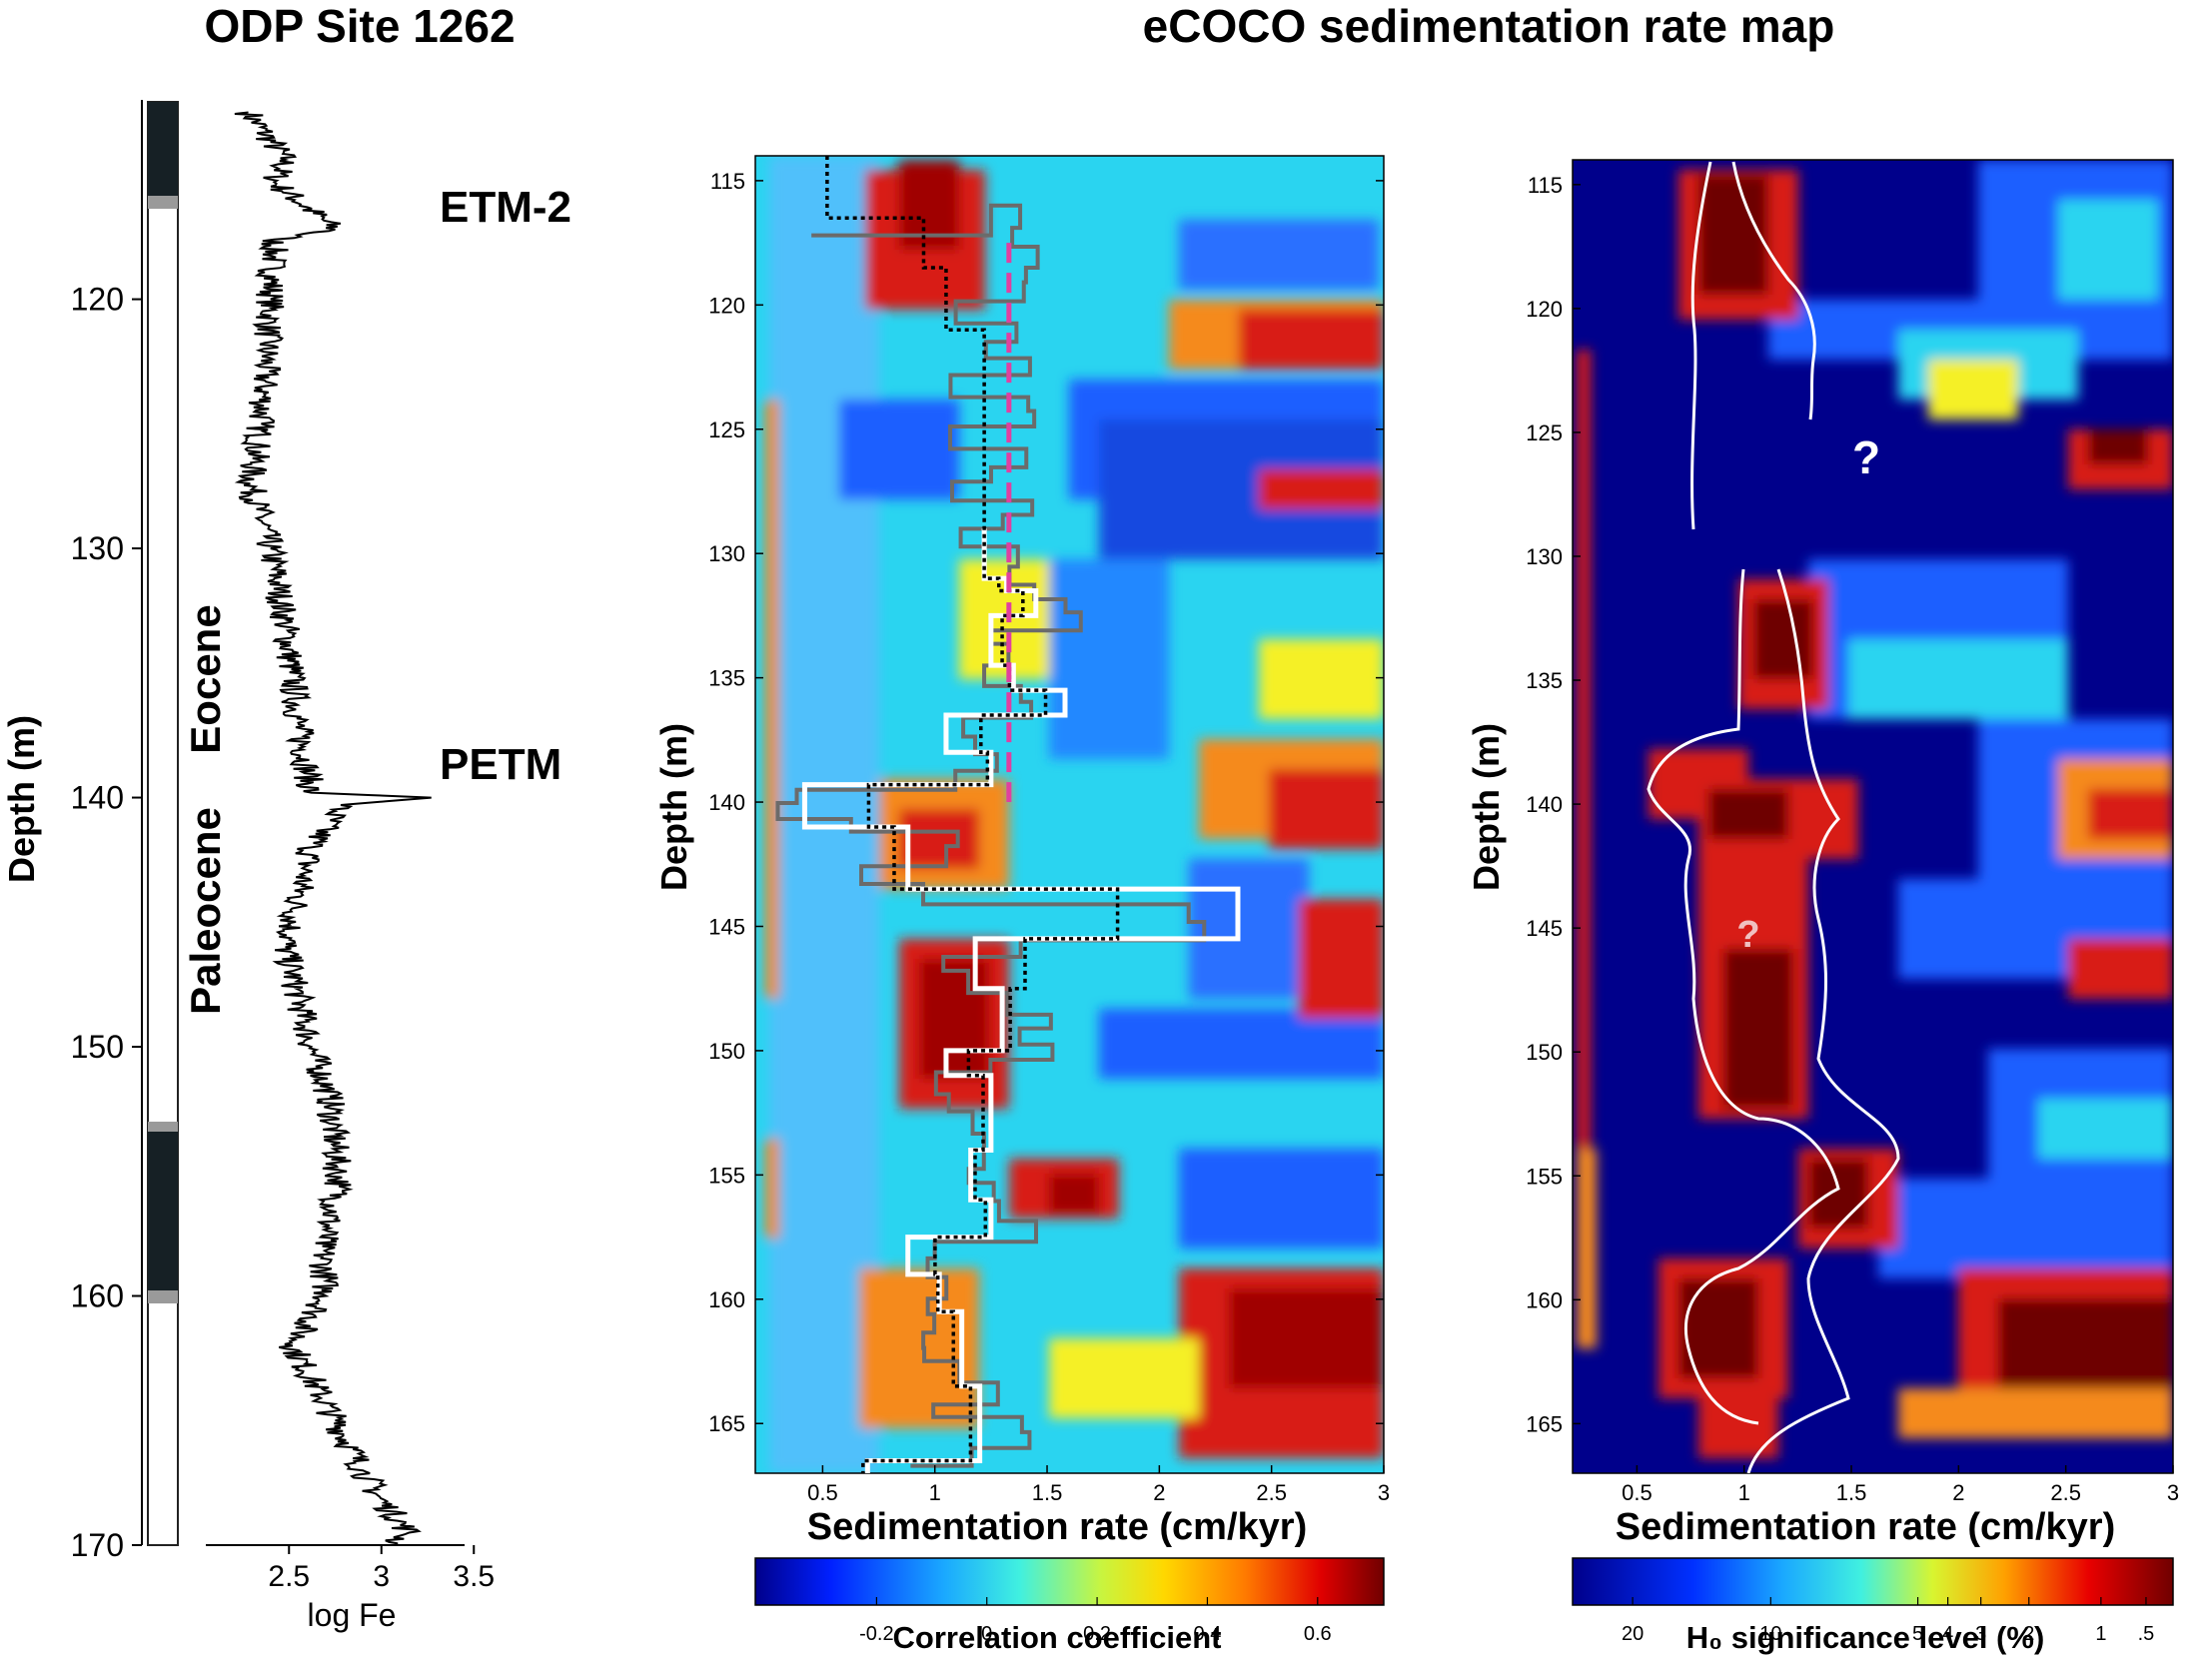 The width and height of the screenshot is (2212, 1661). Describe the element at coordinates (352, 1615) in the screenshot. I see `left-x-axis-label: log Fe` at that location.